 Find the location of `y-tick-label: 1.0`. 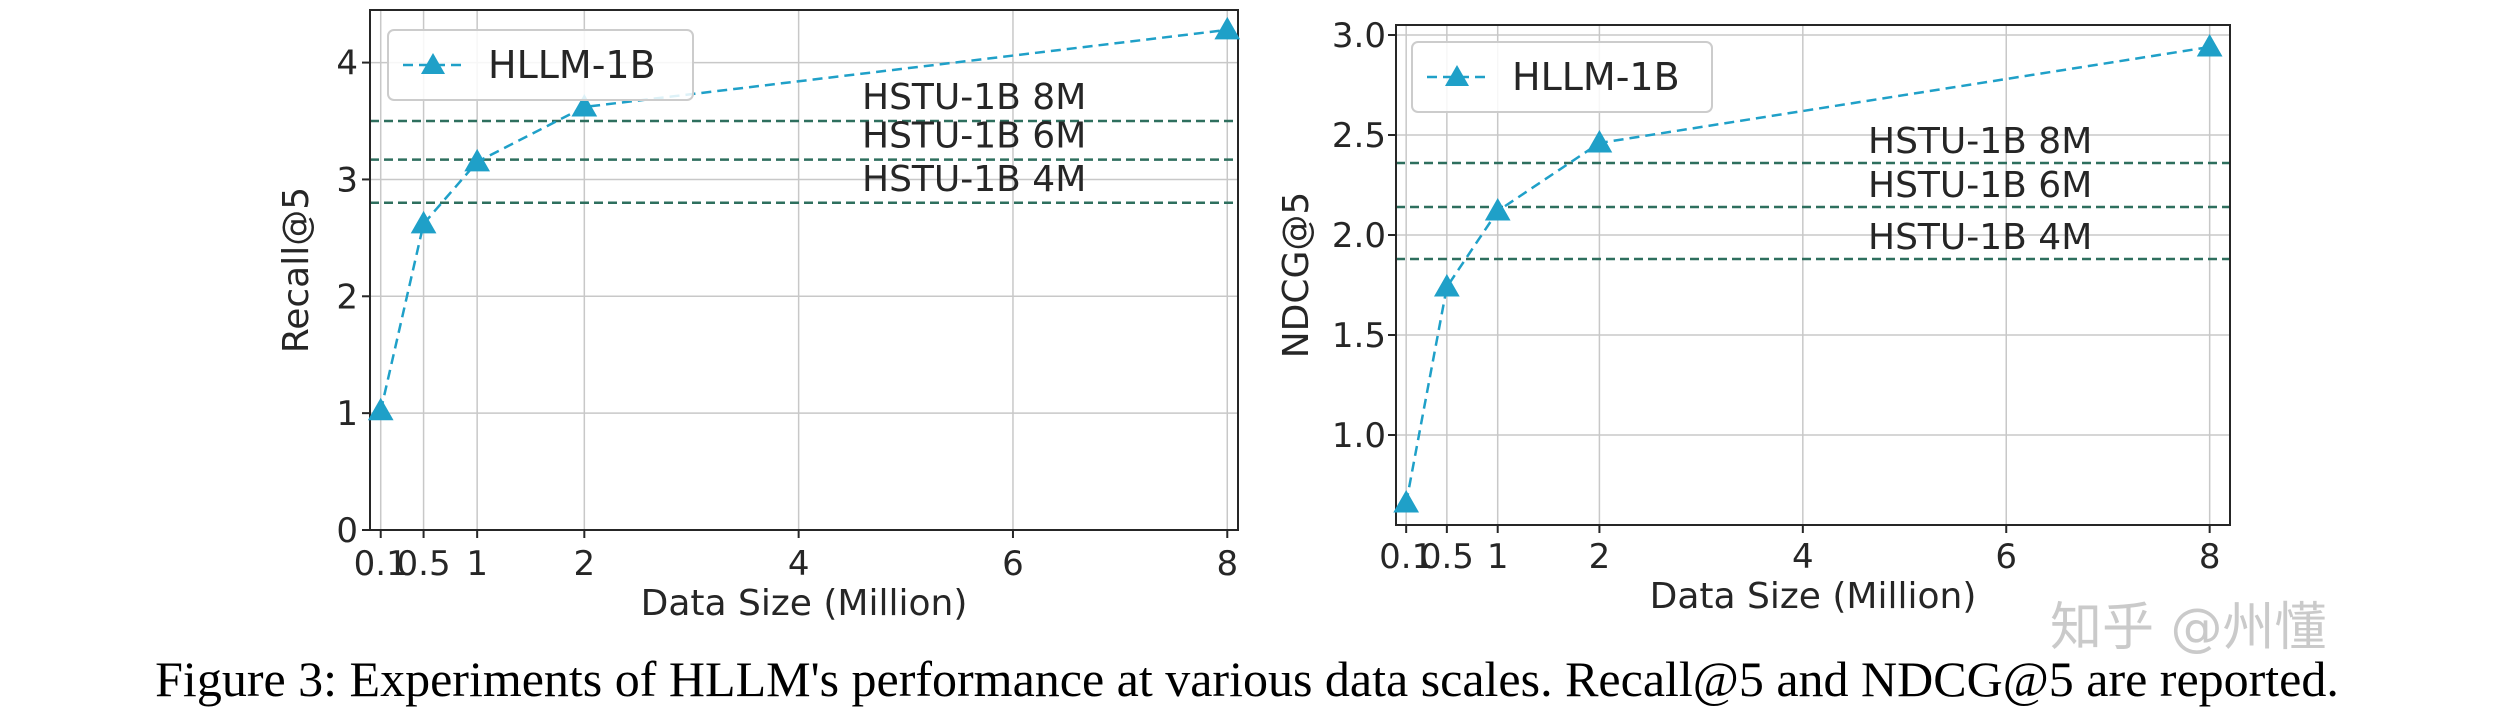

y-tick-label: 1.0 is located at coordinates (1359, 436).